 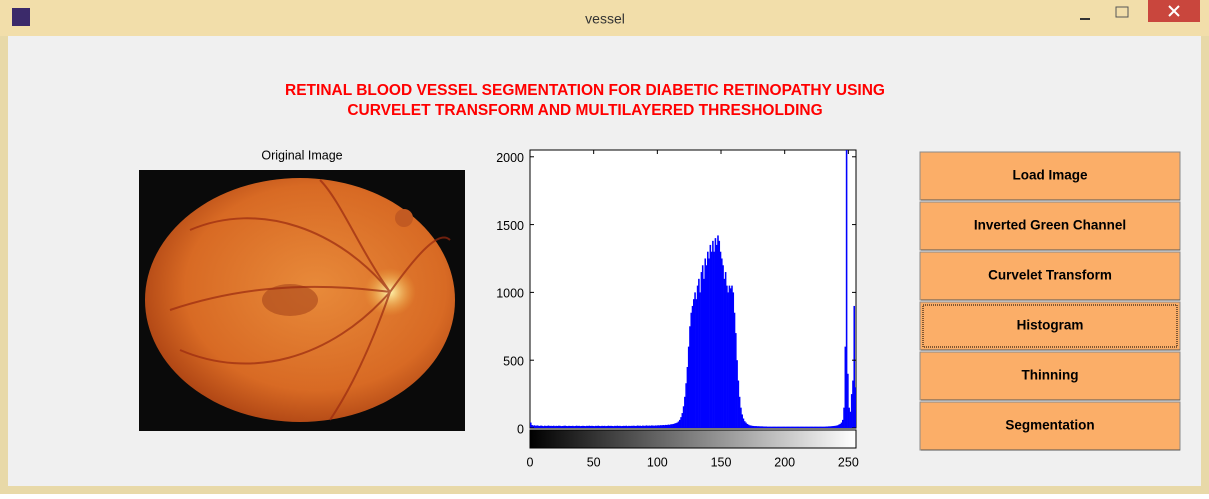 I want to click on image-title: Original Image, so click(x=301, y=155).